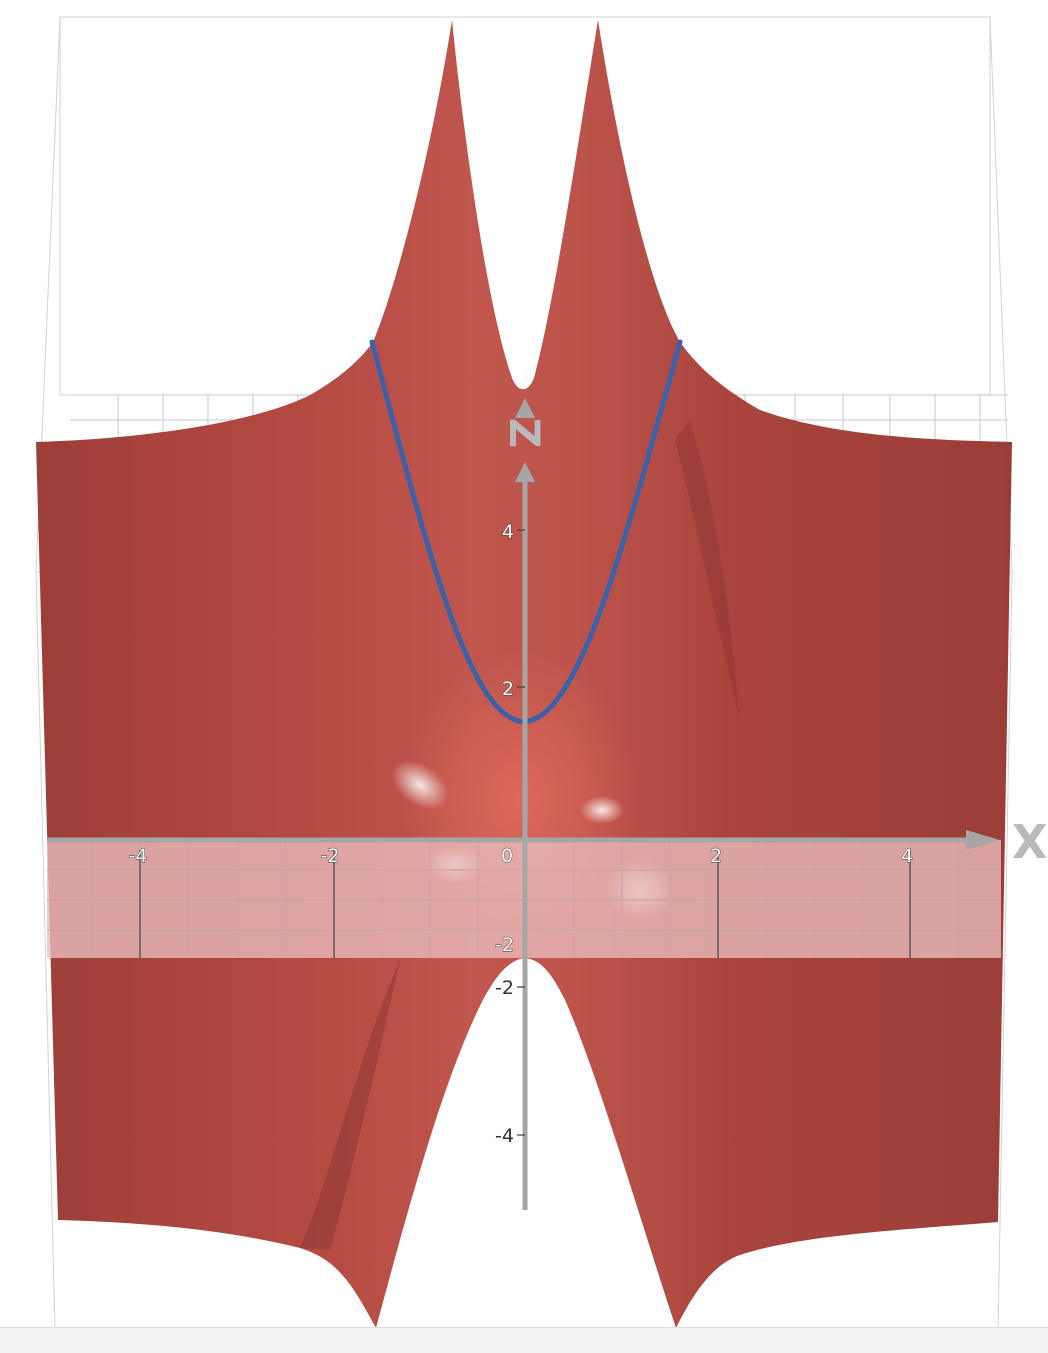 The height and width of the screenshot is (1353, 1048). I want to click on x-tick-label: 0, so click(507, 856).